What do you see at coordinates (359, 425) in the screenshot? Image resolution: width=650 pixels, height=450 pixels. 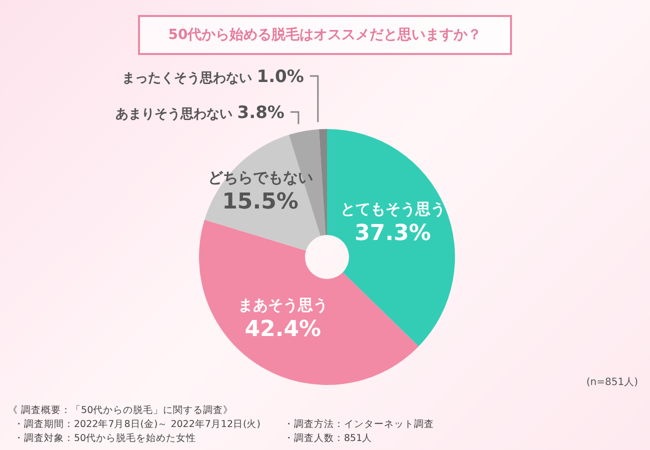 I see `text: ・調査方法：インターネット調査` at bounding box center [359, 425].